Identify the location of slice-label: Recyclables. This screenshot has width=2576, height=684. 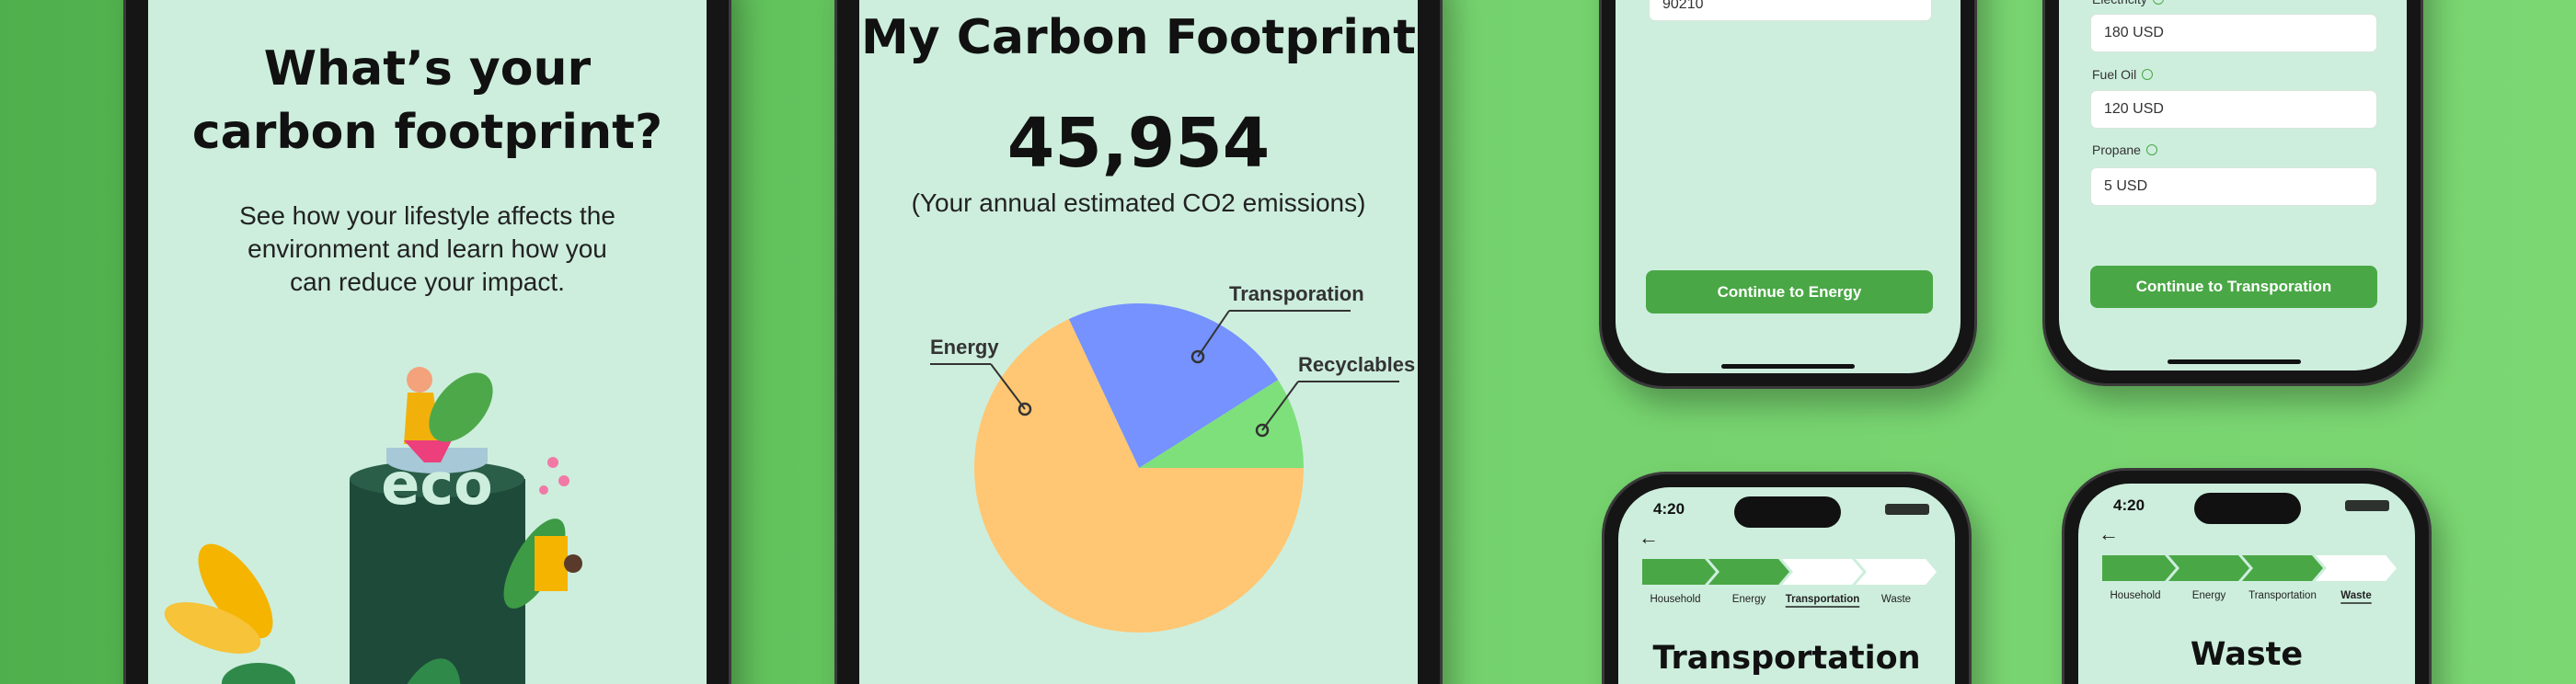
(1356, 364).